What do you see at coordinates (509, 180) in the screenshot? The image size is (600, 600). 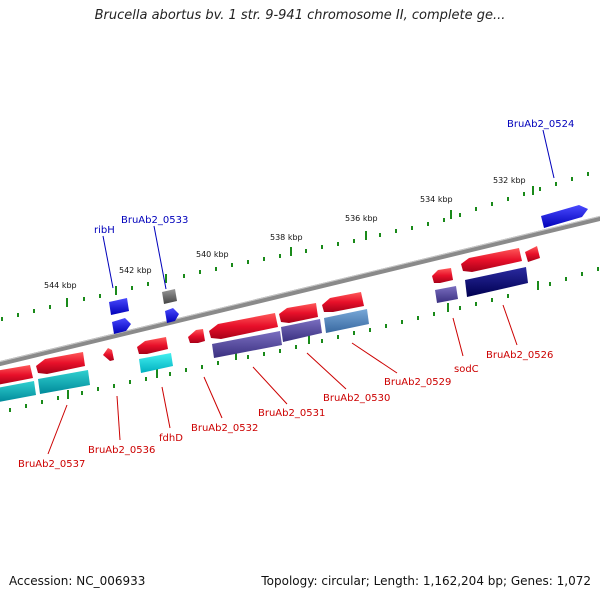 I see `kbp-label-532: 532 kbp` at bounding box center [509, 180].